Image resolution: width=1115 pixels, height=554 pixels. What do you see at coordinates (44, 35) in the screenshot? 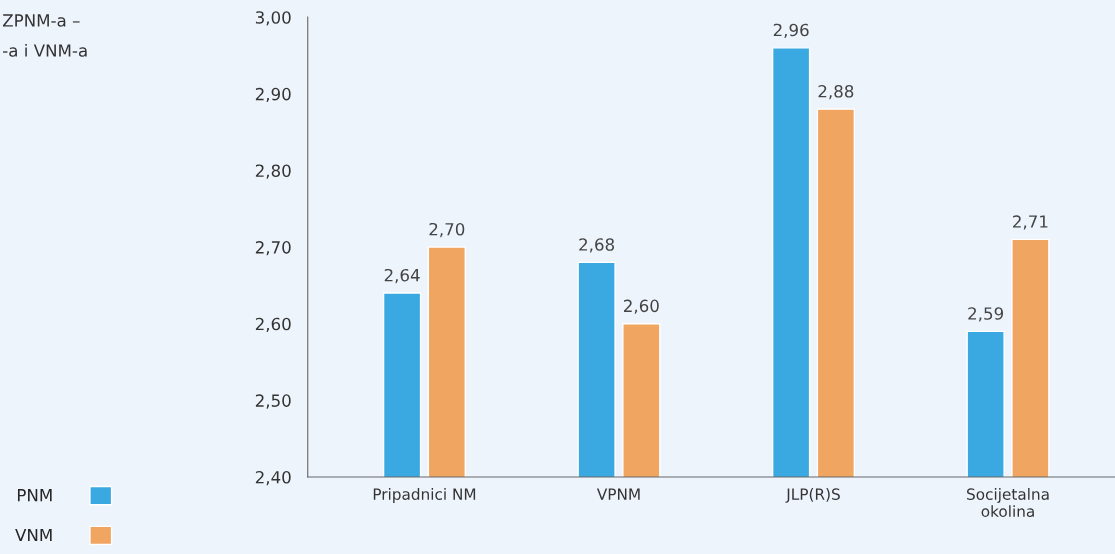
I see `text: ZPNM-a – -a i VNM-a` at bounding box center [44, 35].